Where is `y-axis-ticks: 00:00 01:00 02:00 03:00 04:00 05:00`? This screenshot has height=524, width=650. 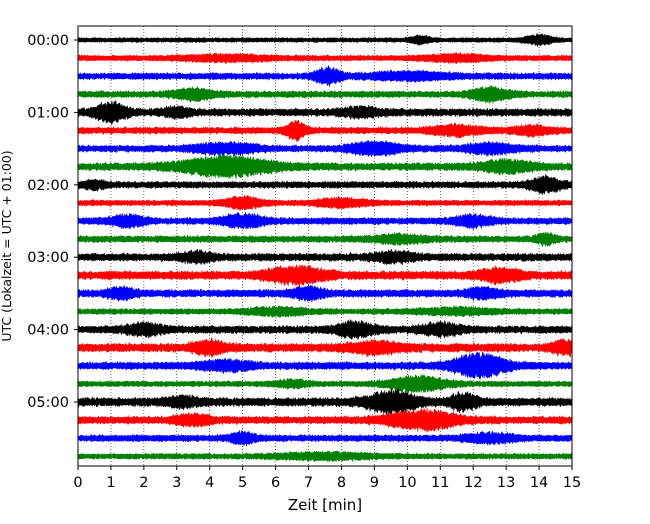 y-axis-ticks: 00:00 01:00 02:00 03:00 04:00 05:00 is located at coordinates (52, 222).